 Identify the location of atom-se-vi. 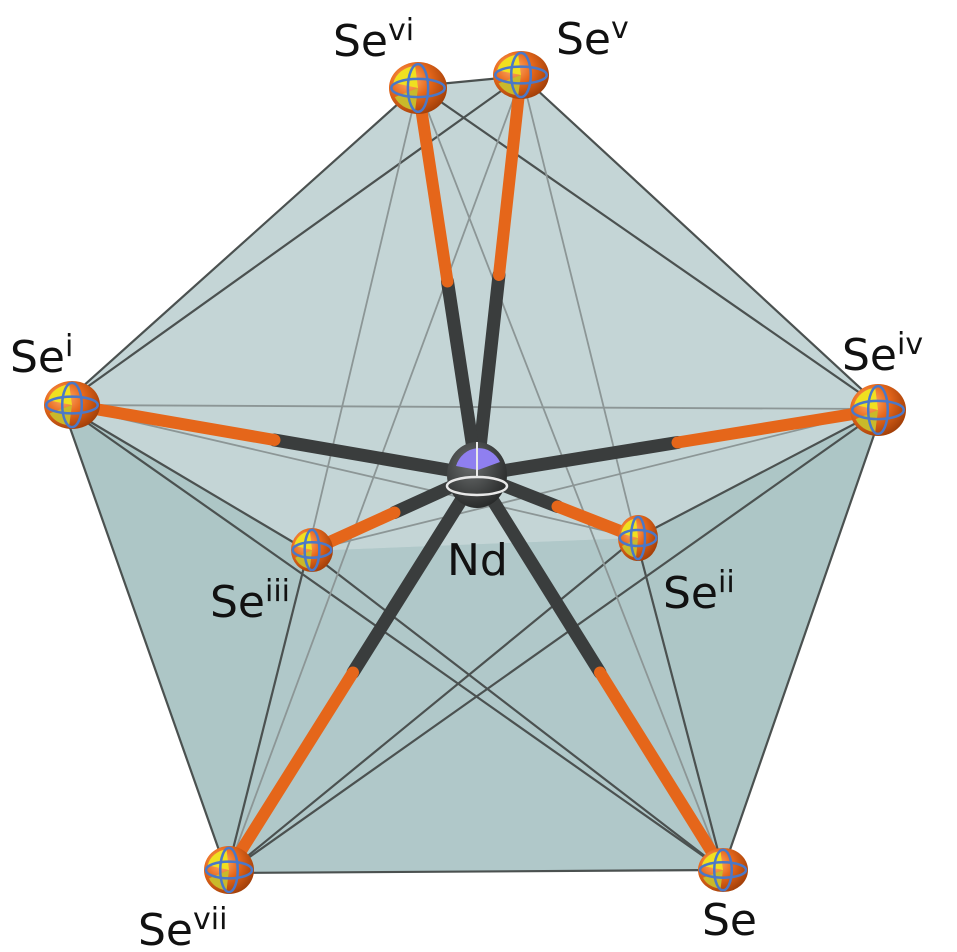
(418, 88).